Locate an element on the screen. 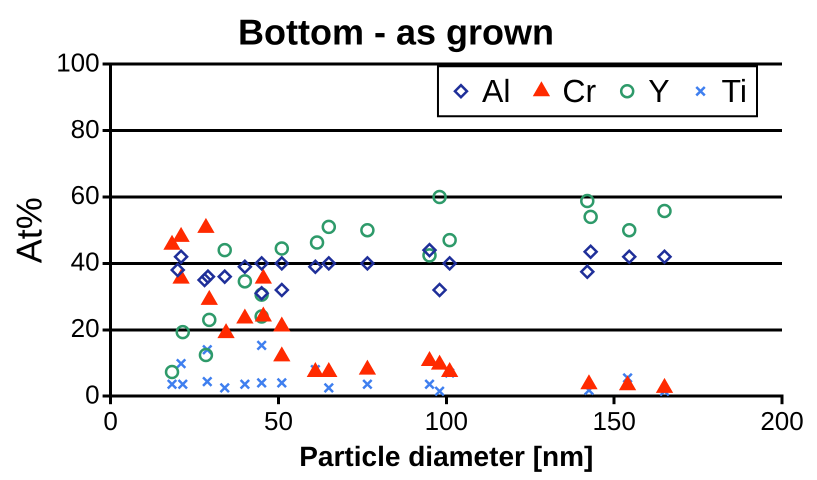  chart-title: Bottom - as grown is located at coordinates (396, 32).